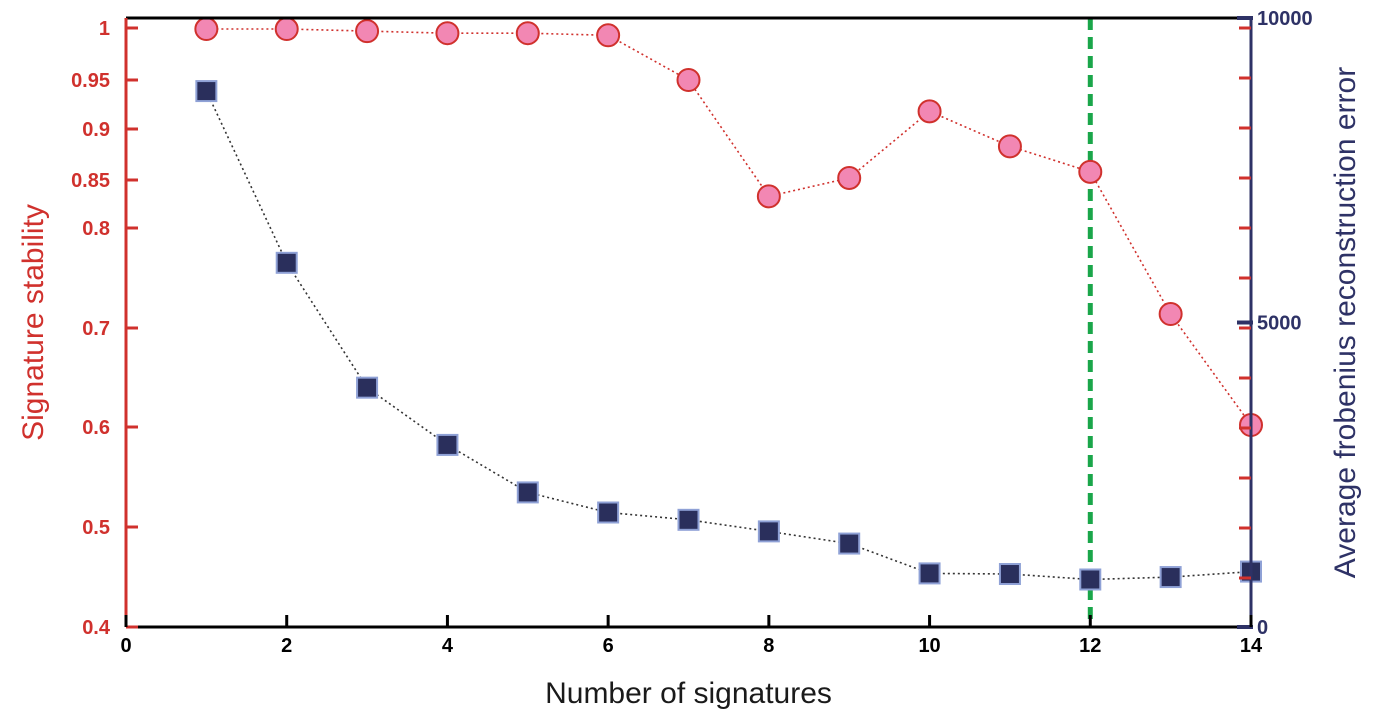  Describe the element at coordinates (96, 628) in the screenshot. I see `left-tick-label-0.4: 0.4` at that location.